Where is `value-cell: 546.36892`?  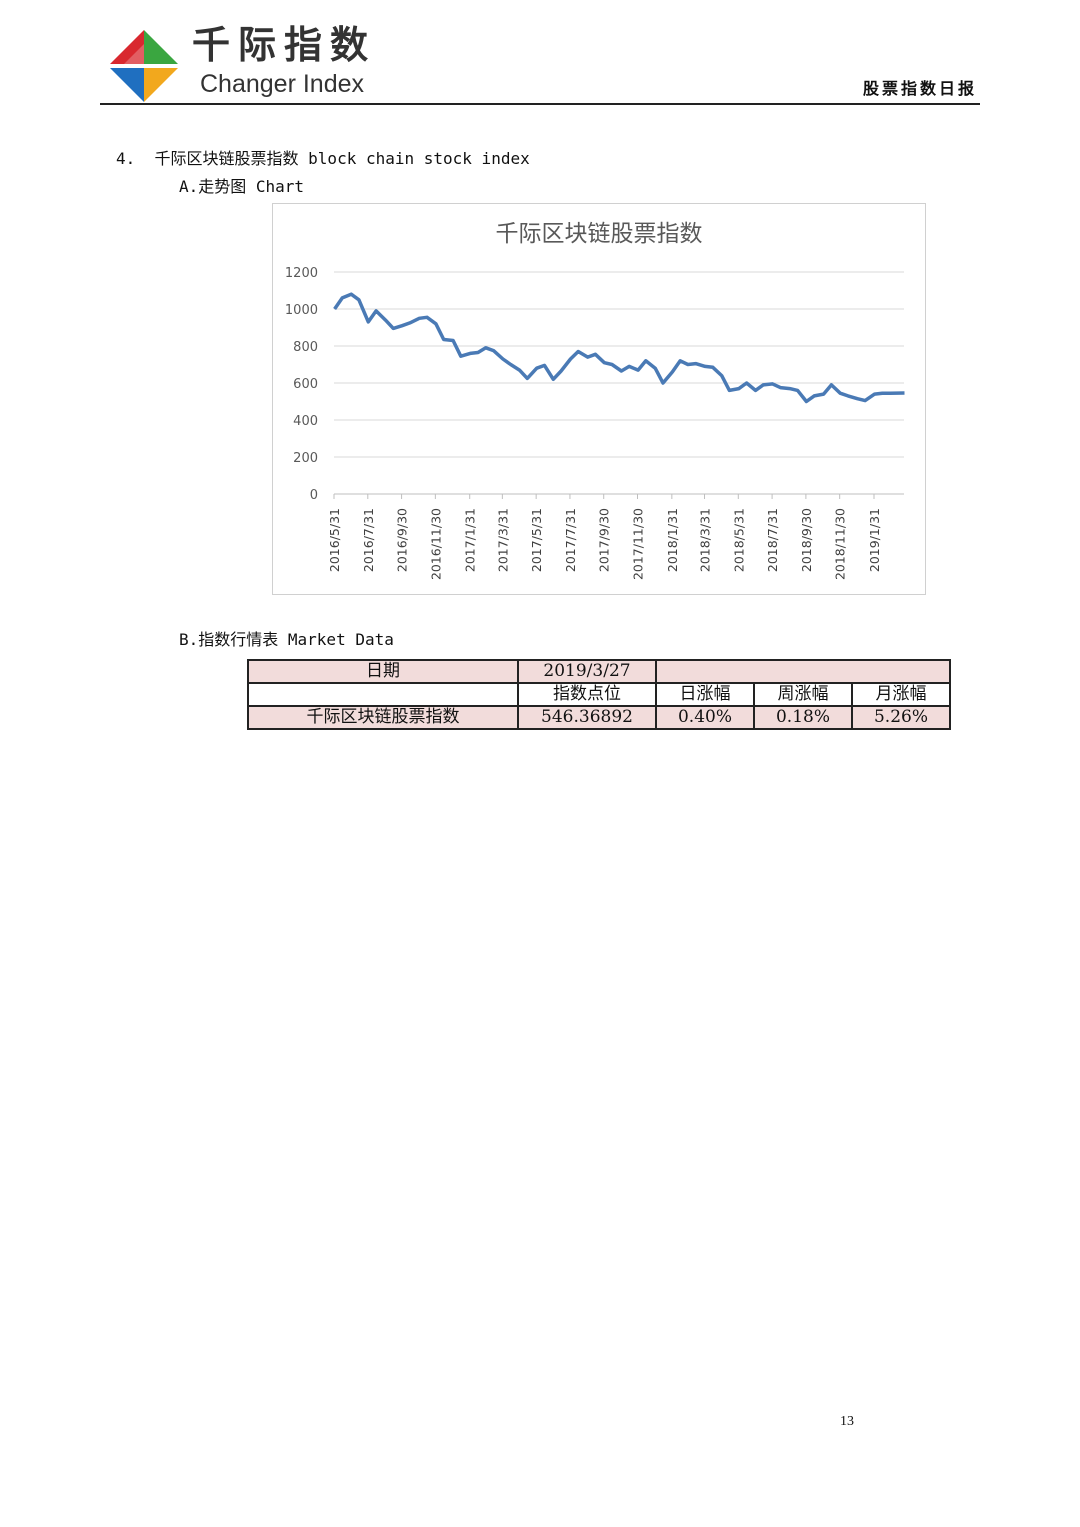
value-cell: 546.36892 is located at coordinates (587, 717).